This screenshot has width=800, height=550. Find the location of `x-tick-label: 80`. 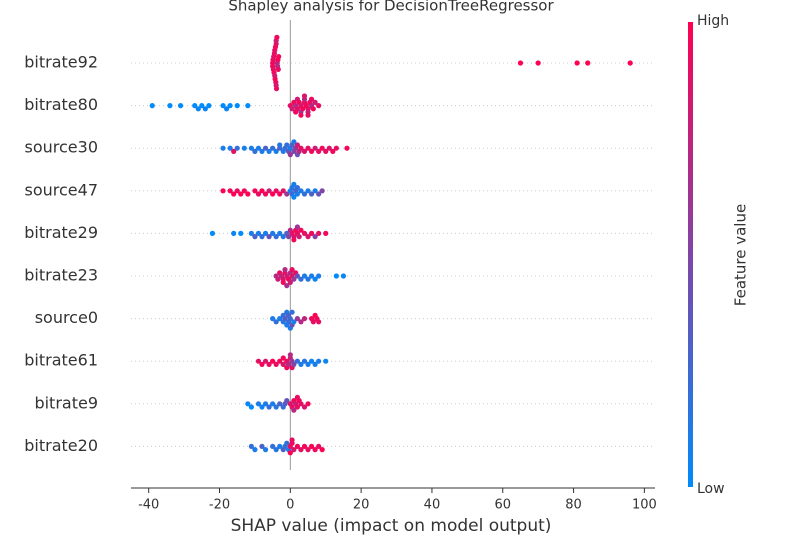

x-tick-label: 80 is located at coordinates (573, 505).